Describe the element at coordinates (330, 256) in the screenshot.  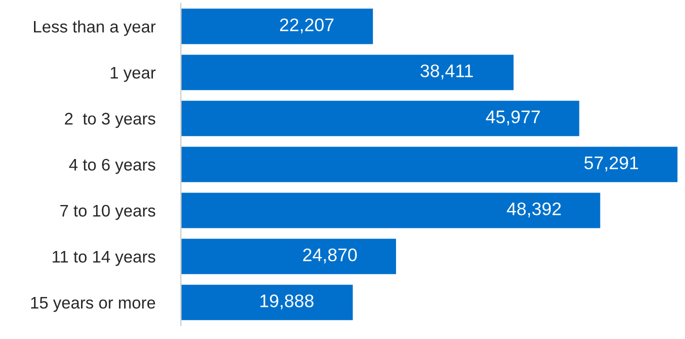
I see `data-label: 24,870` at that location.